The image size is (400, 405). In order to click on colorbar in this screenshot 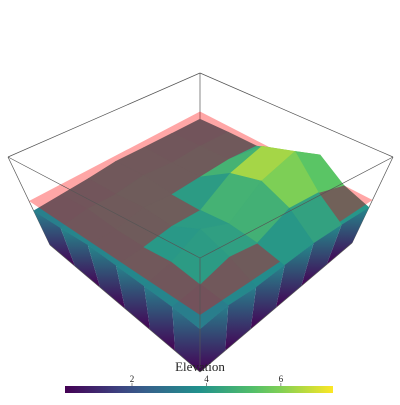, I will do `click(199, 389)`.